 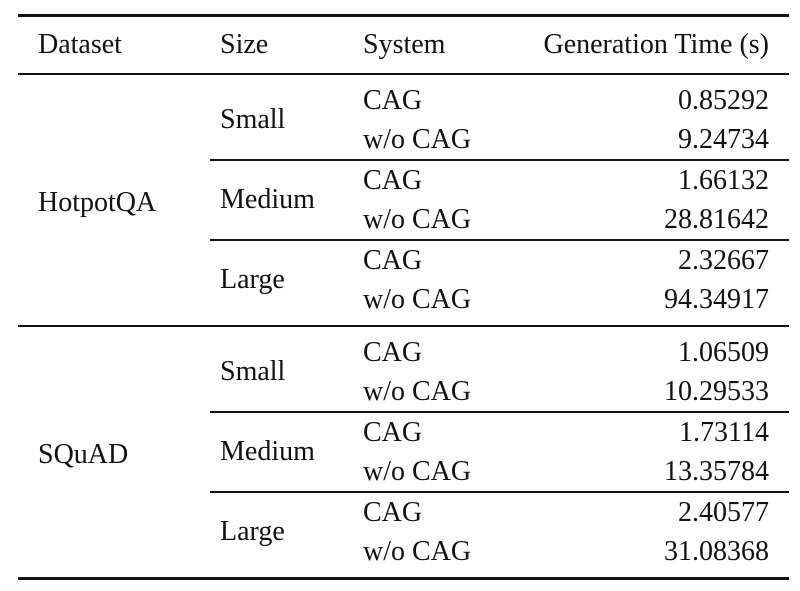 I want to click on time-cell: 9.24734, so click(x=723, y=139).